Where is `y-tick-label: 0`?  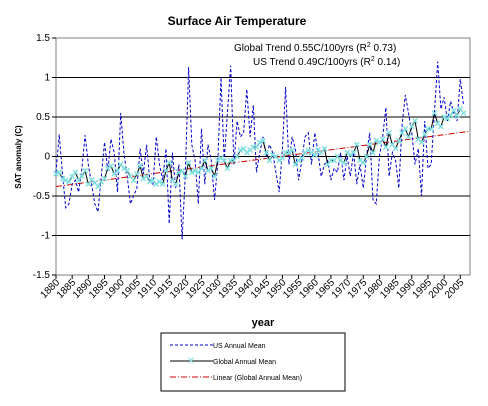
y-tick-label: 0 is located at coordinates (47, 157).